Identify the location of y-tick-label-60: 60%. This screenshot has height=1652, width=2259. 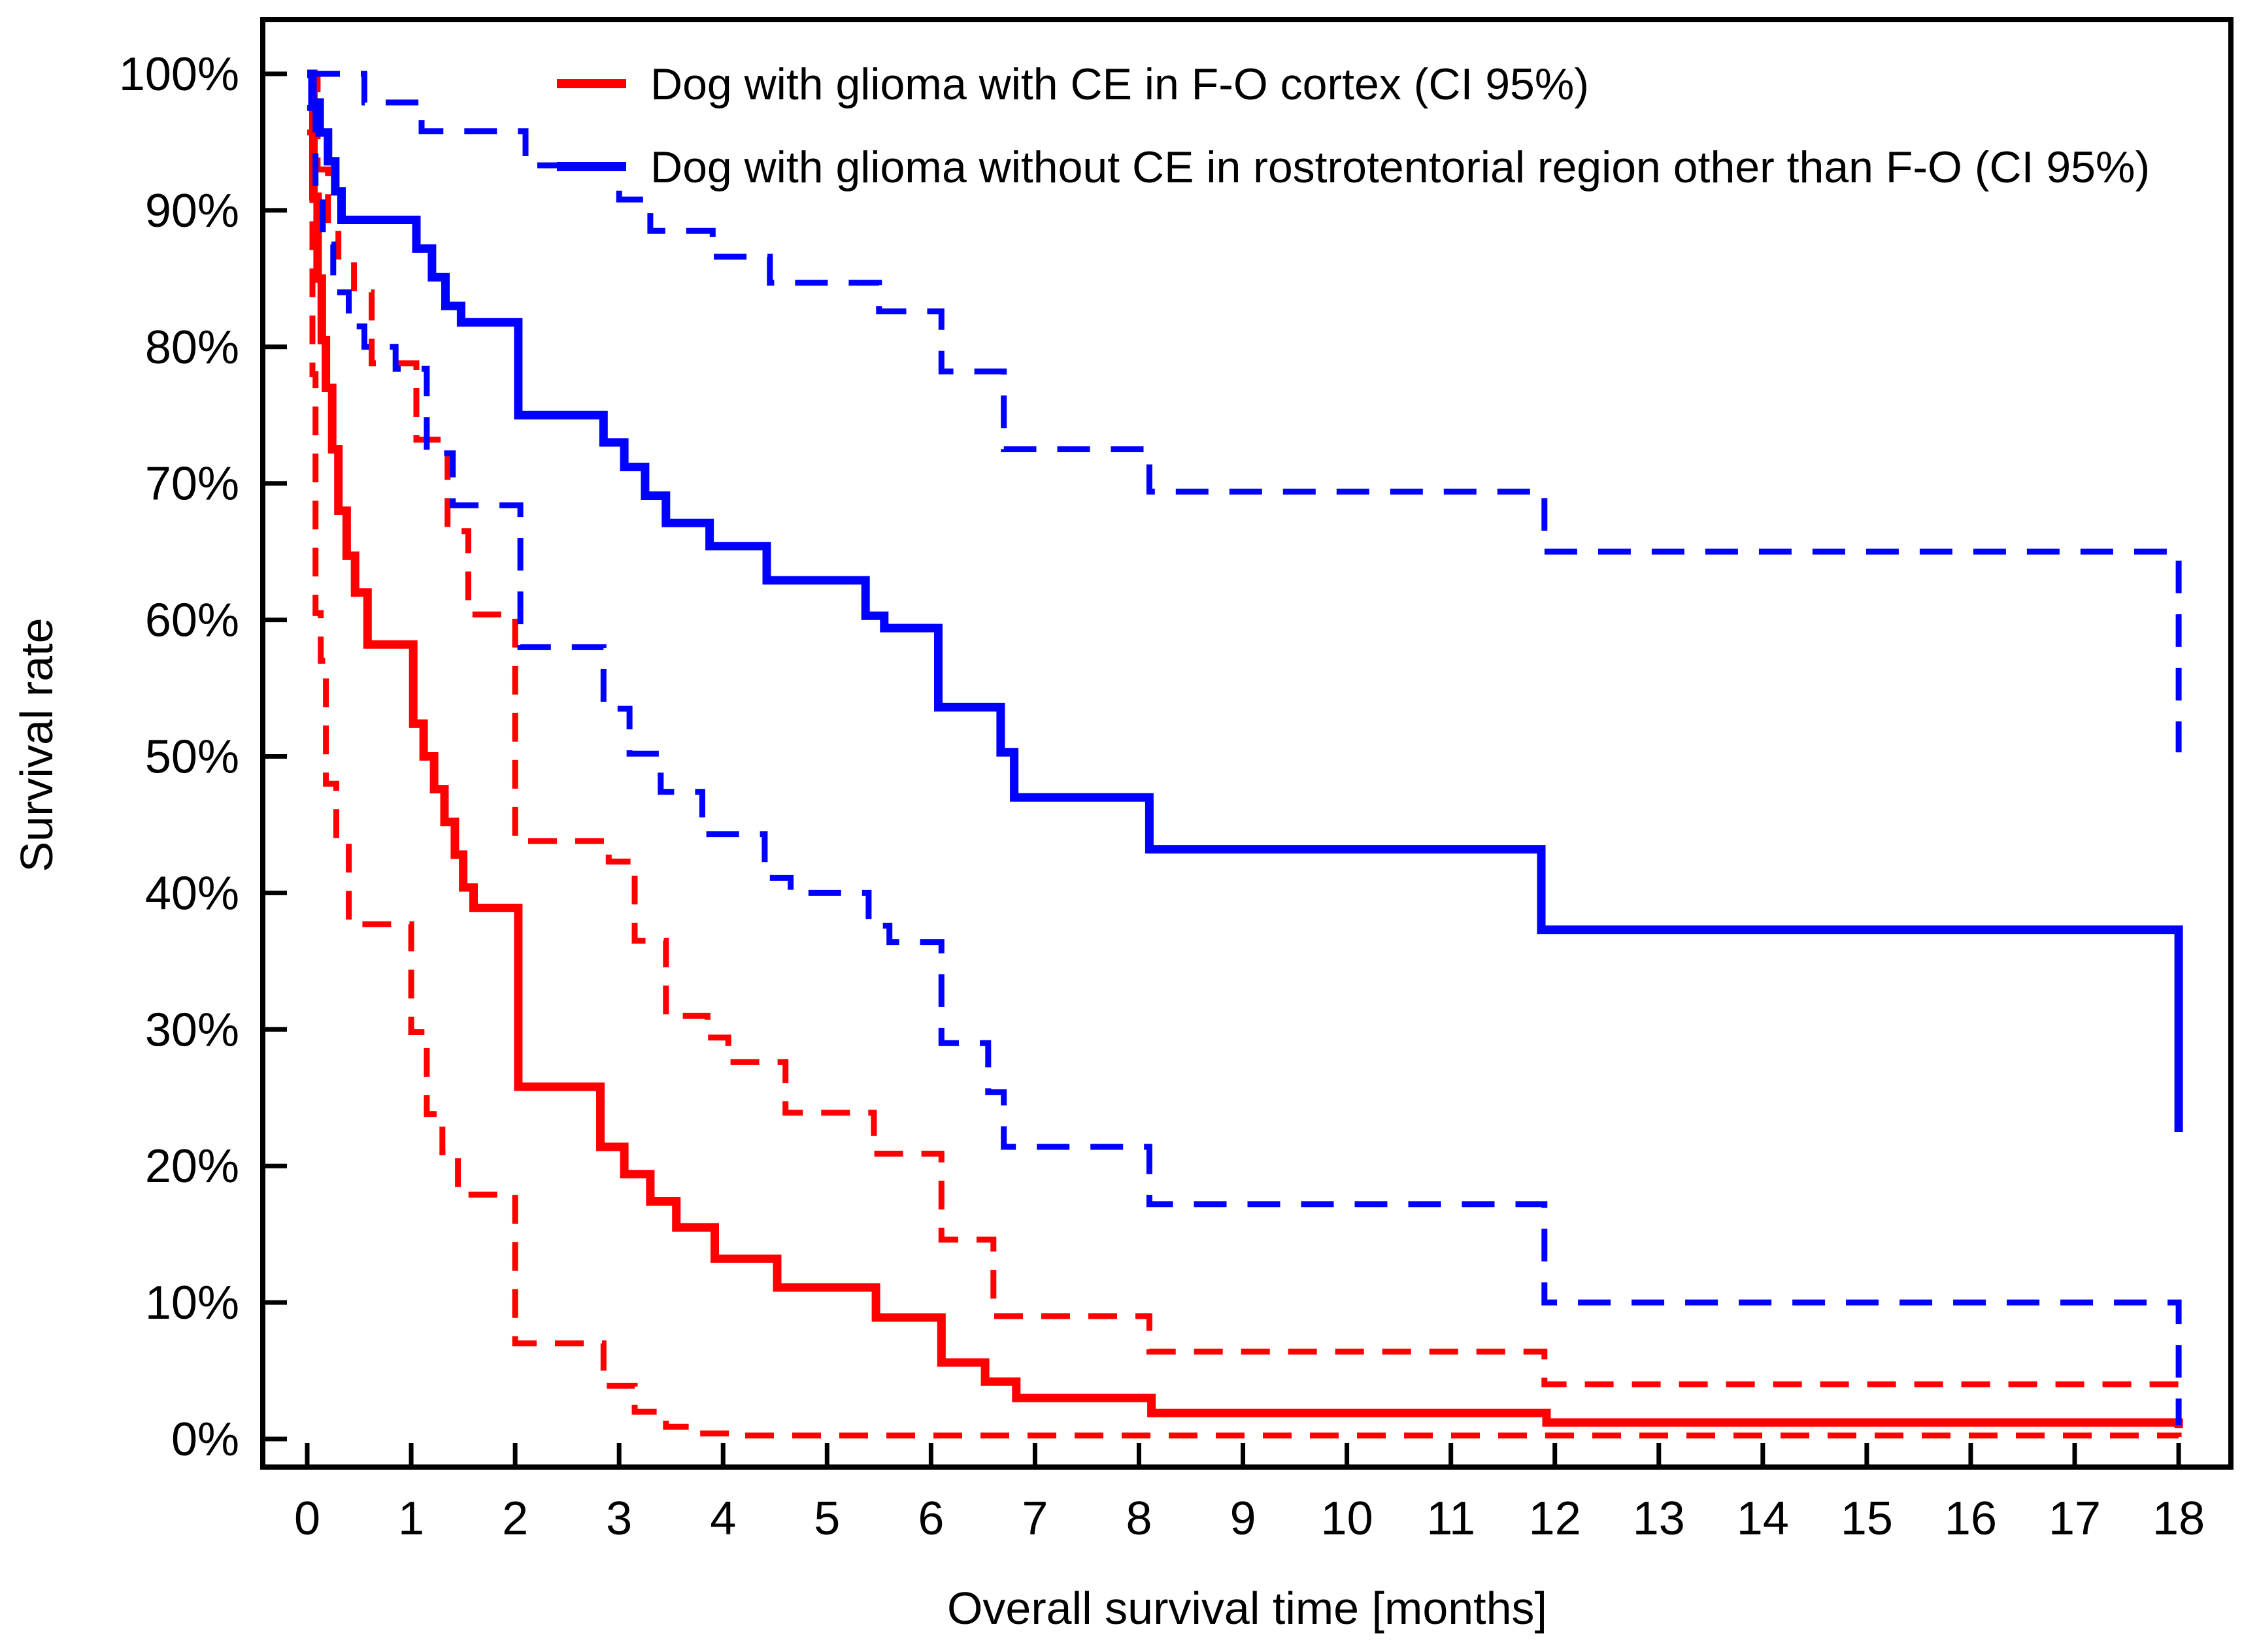
(192, 621).